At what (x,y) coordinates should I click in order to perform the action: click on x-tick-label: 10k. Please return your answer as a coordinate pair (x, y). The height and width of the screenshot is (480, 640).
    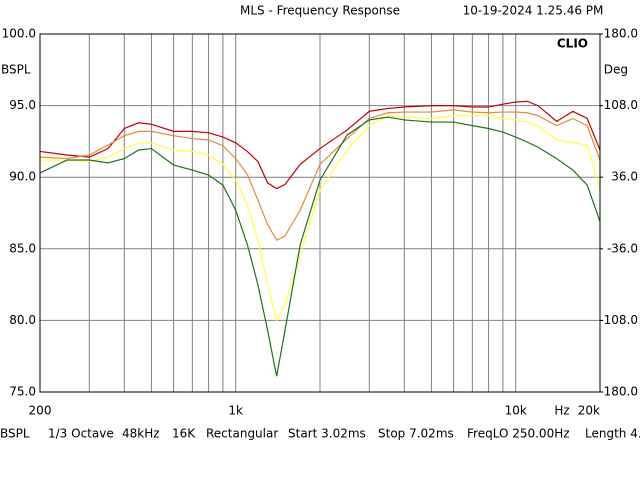
    Looking at the image, I should click on (516, 411).